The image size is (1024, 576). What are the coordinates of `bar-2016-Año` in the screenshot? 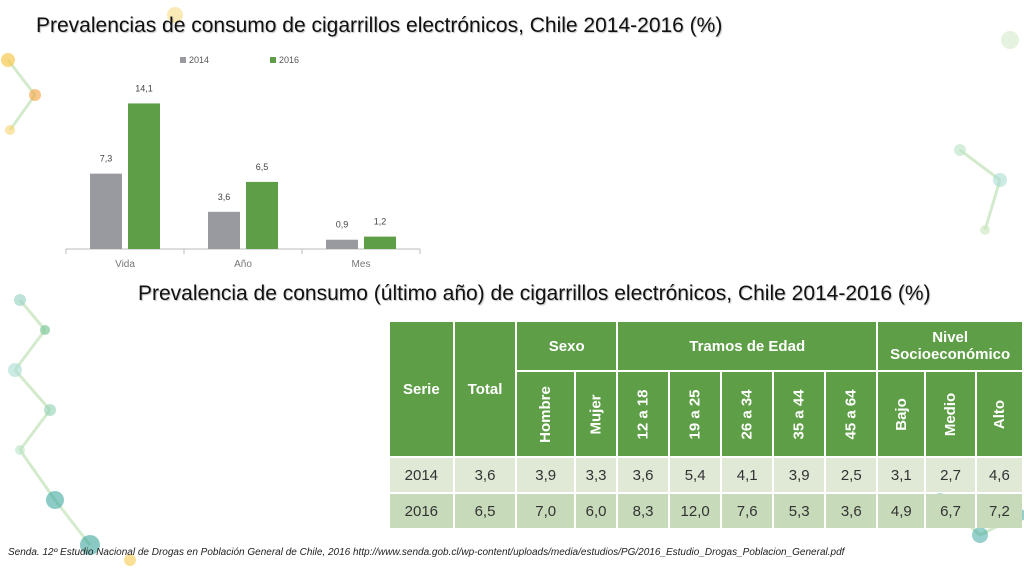 It's located at (262, 215).